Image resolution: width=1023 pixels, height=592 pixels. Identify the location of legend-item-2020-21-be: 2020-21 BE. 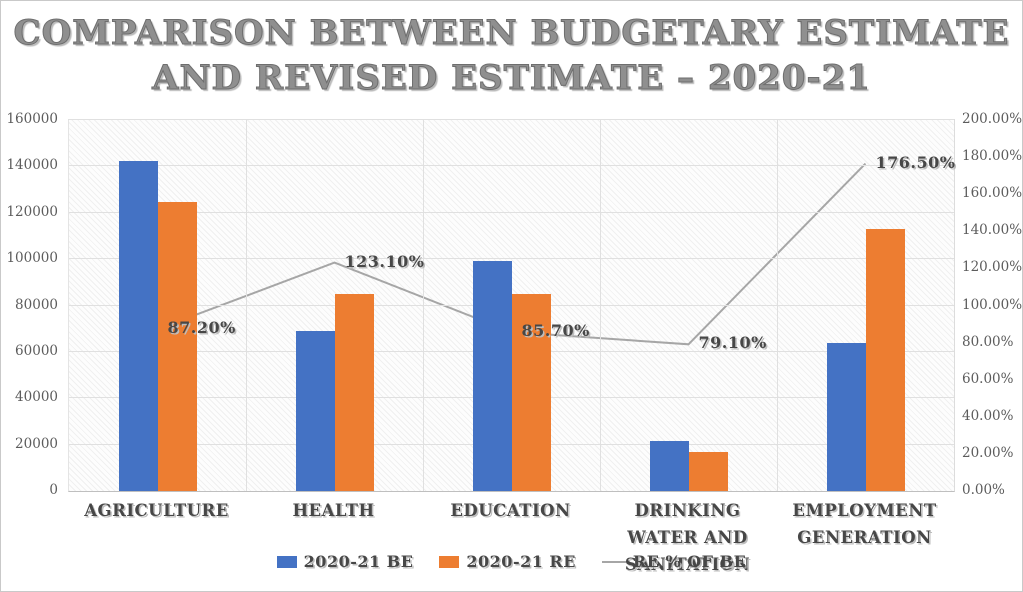
(345, 562).